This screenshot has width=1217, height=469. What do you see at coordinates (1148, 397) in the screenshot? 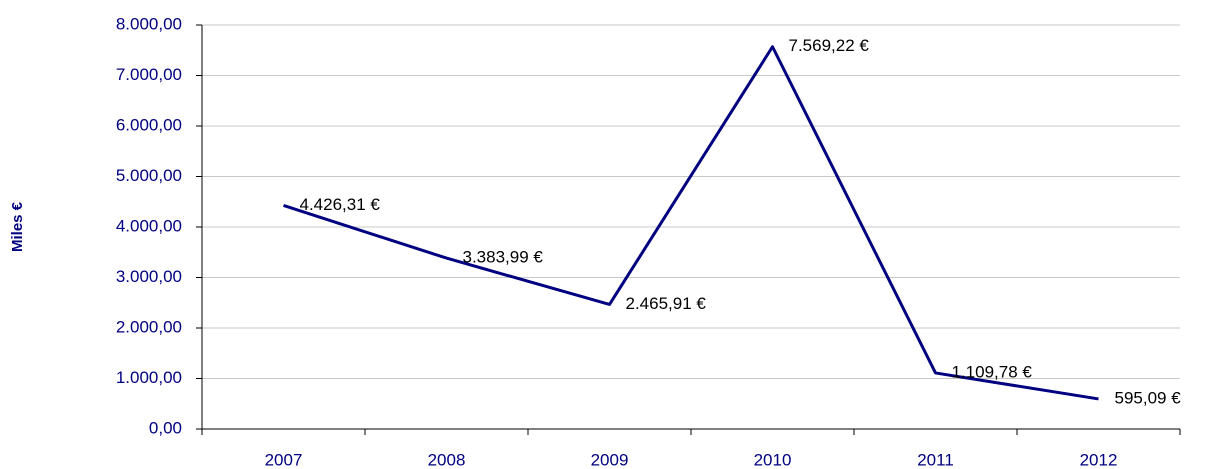
I see `data-label: 595,09 €` at bounding box center [1148, 397].